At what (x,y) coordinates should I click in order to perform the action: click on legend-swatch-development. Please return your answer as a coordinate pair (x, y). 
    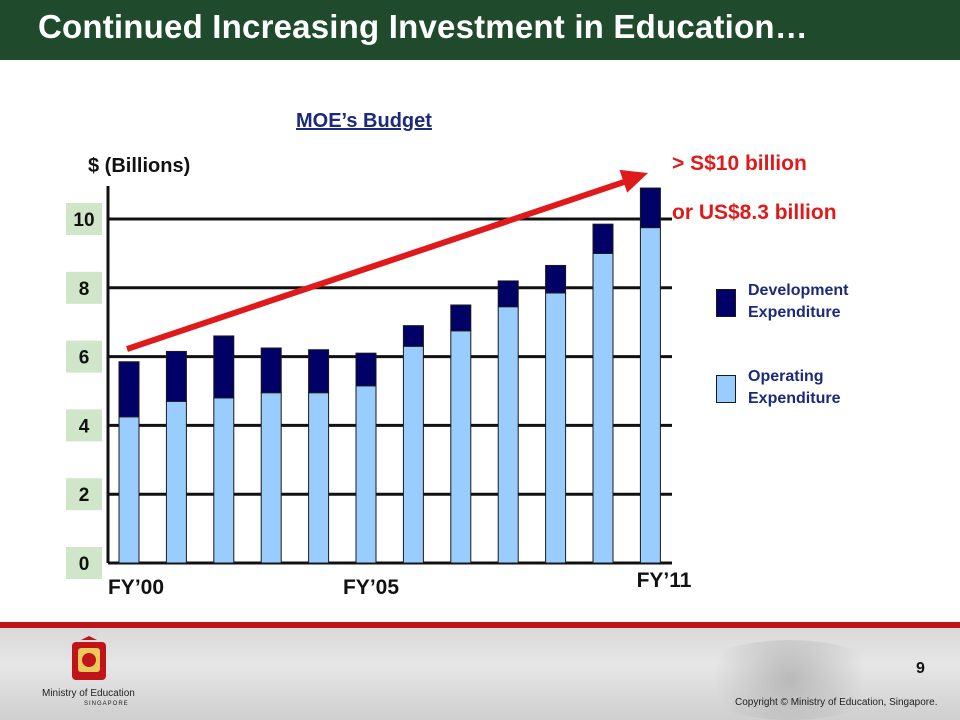
    Looking at the image, I should click on (726, 303).